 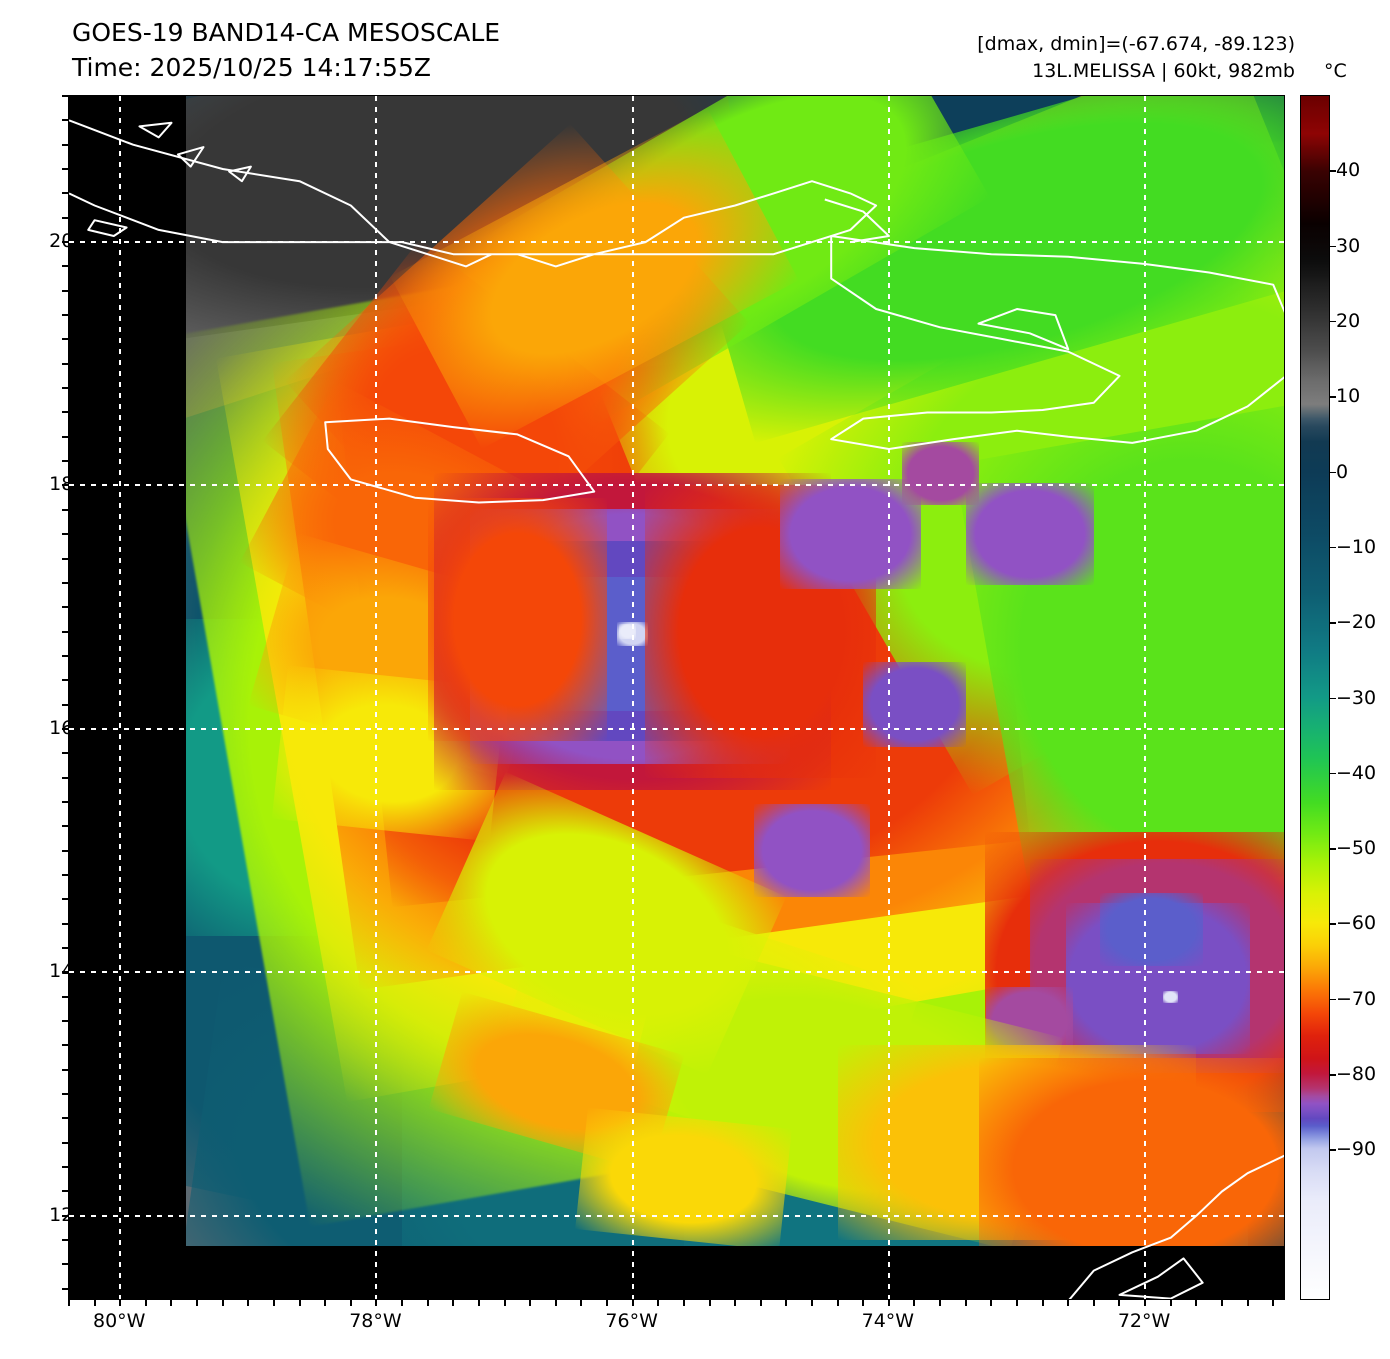 What do you see at coordinates (631, 1321) in the screenshot?
I see `axis-label-longitude: 76°W` at bounding box center [631, 1321].